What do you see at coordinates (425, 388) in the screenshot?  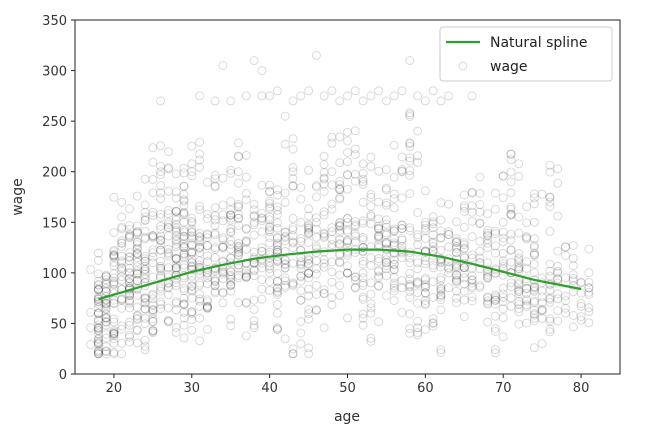 I see `x-tick-label: 60` at bounding box center [425, 388].